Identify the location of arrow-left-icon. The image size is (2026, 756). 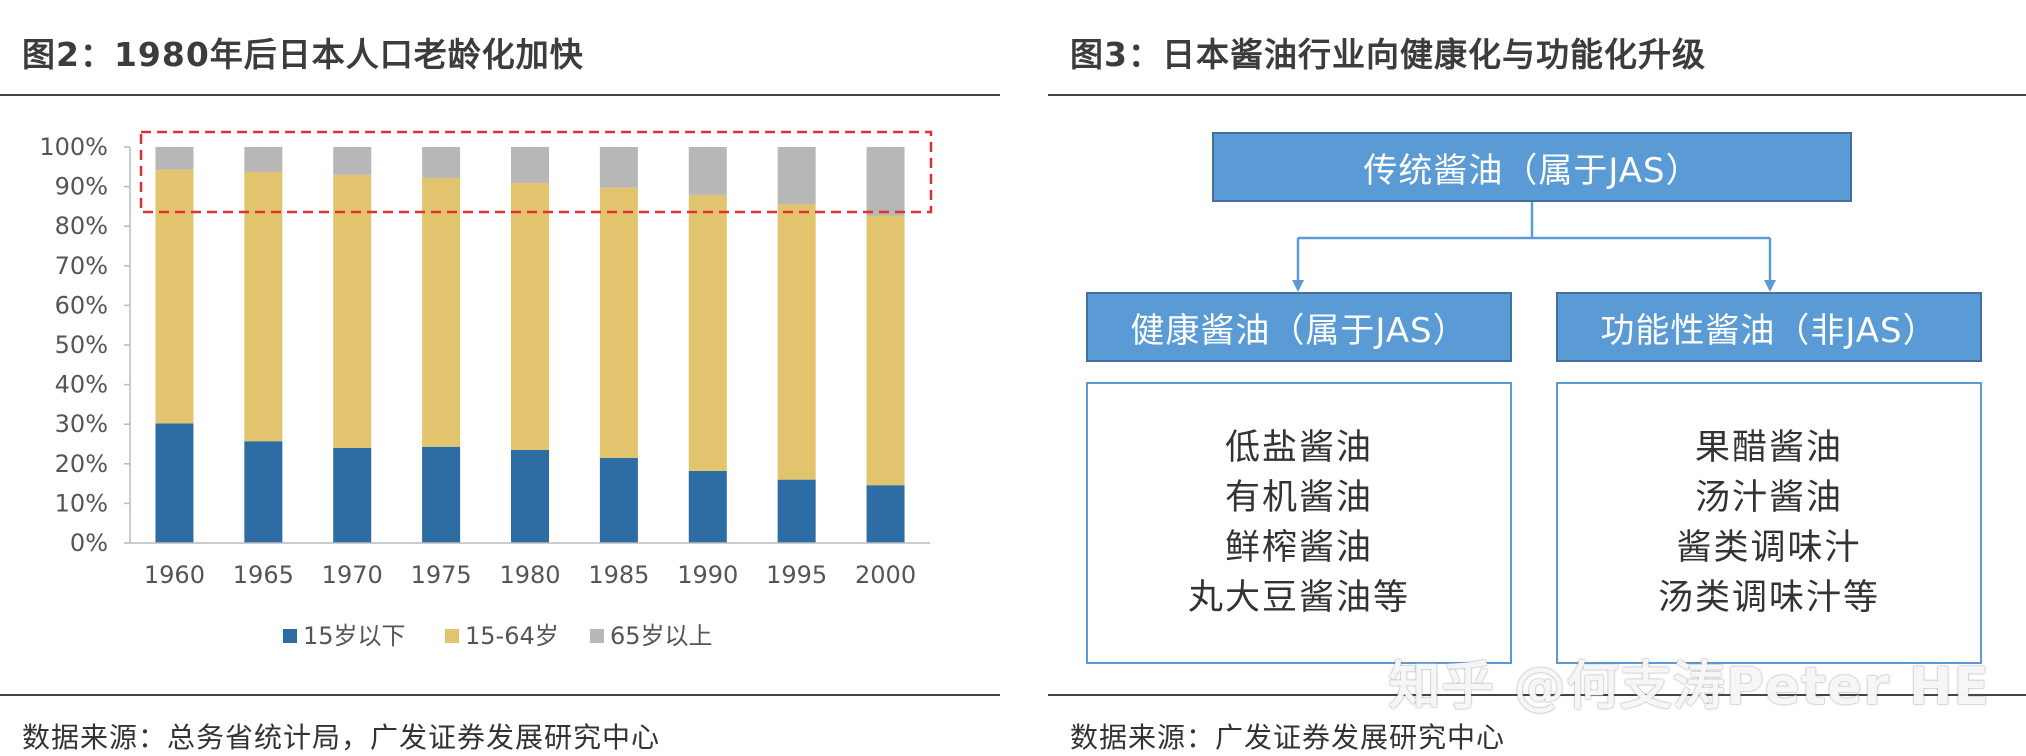
(1298, 286).